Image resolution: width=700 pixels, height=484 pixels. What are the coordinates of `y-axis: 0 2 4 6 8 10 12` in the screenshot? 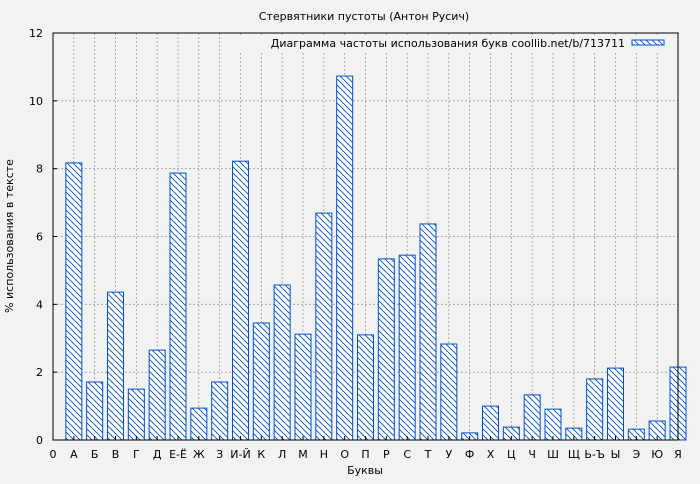 It's located at (43, 237).